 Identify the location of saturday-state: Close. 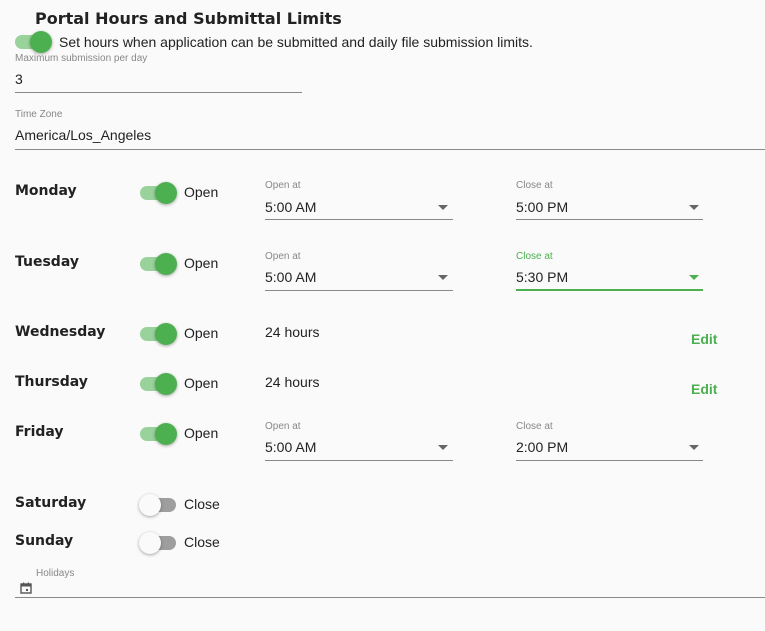
(202, 504).